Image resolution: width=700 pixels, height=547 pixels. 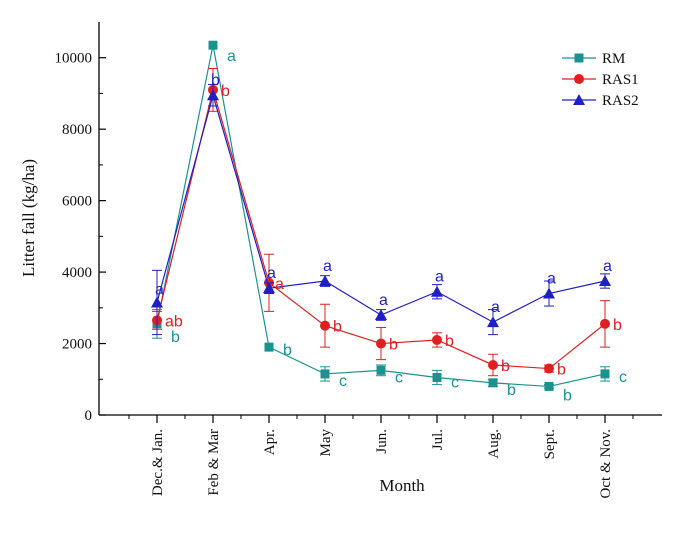 I want to click on y-tick-label: 0, so click(x=89, y=416).